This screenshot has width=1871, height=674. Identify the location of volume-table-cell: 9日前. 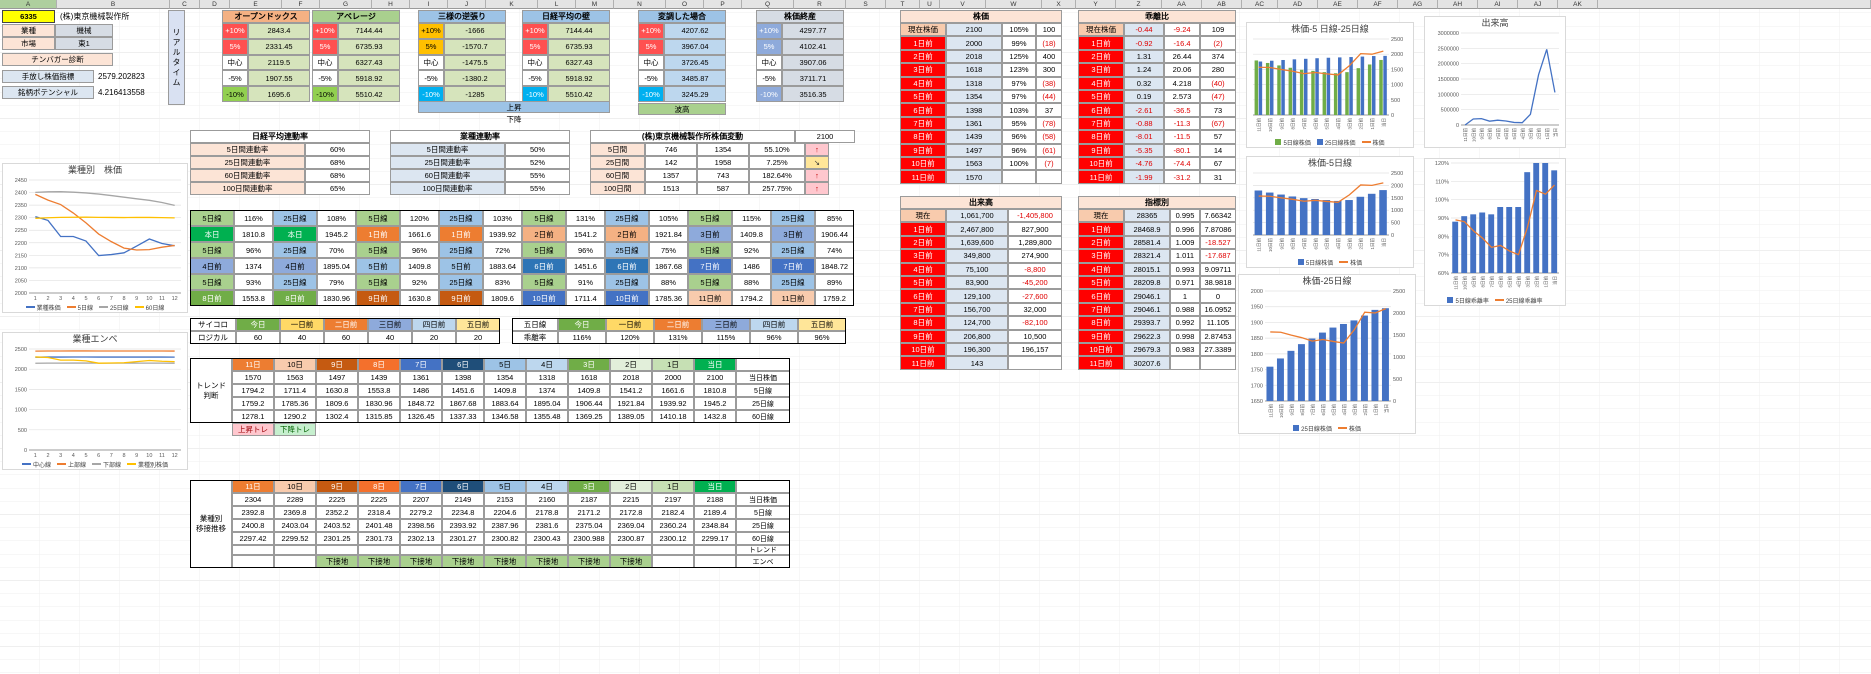
(923, 336).